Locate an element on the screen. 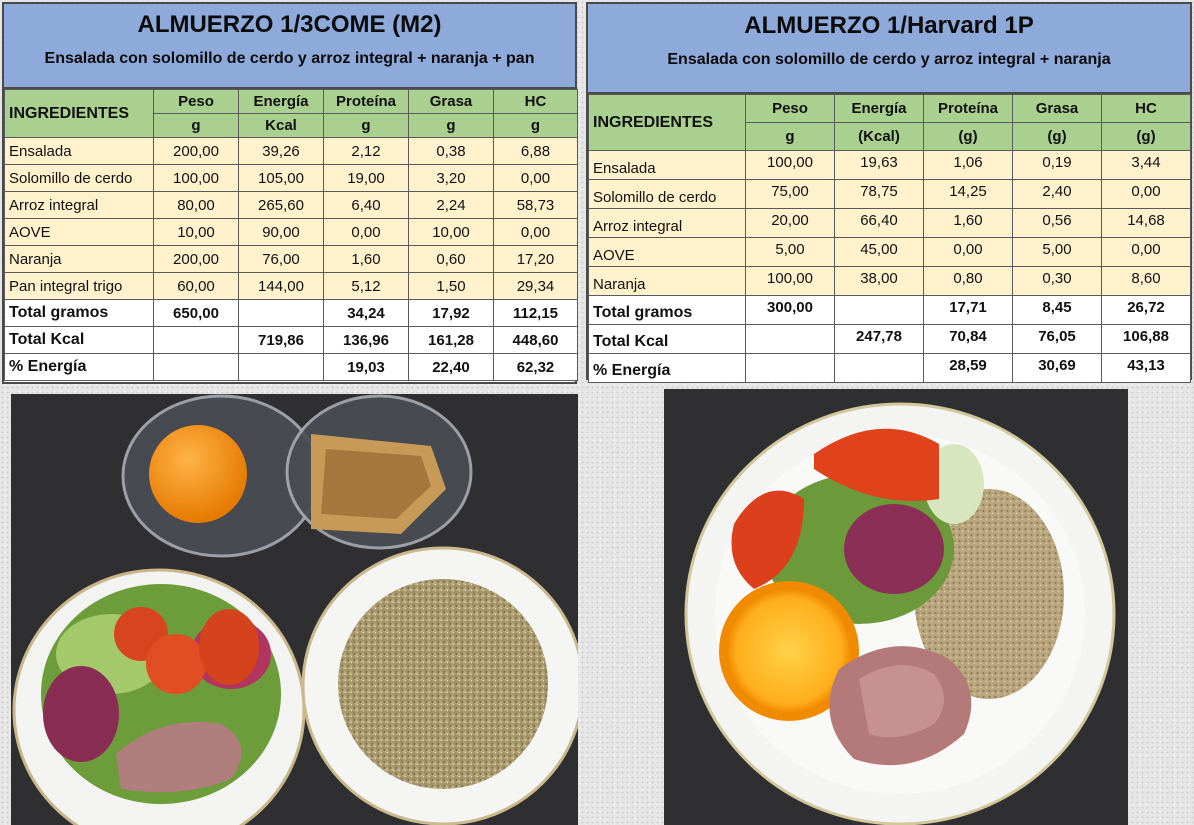 The width and height of the screenshot is (1194, 825). value-cell: 66,40 is located at coordinates (879, 223).